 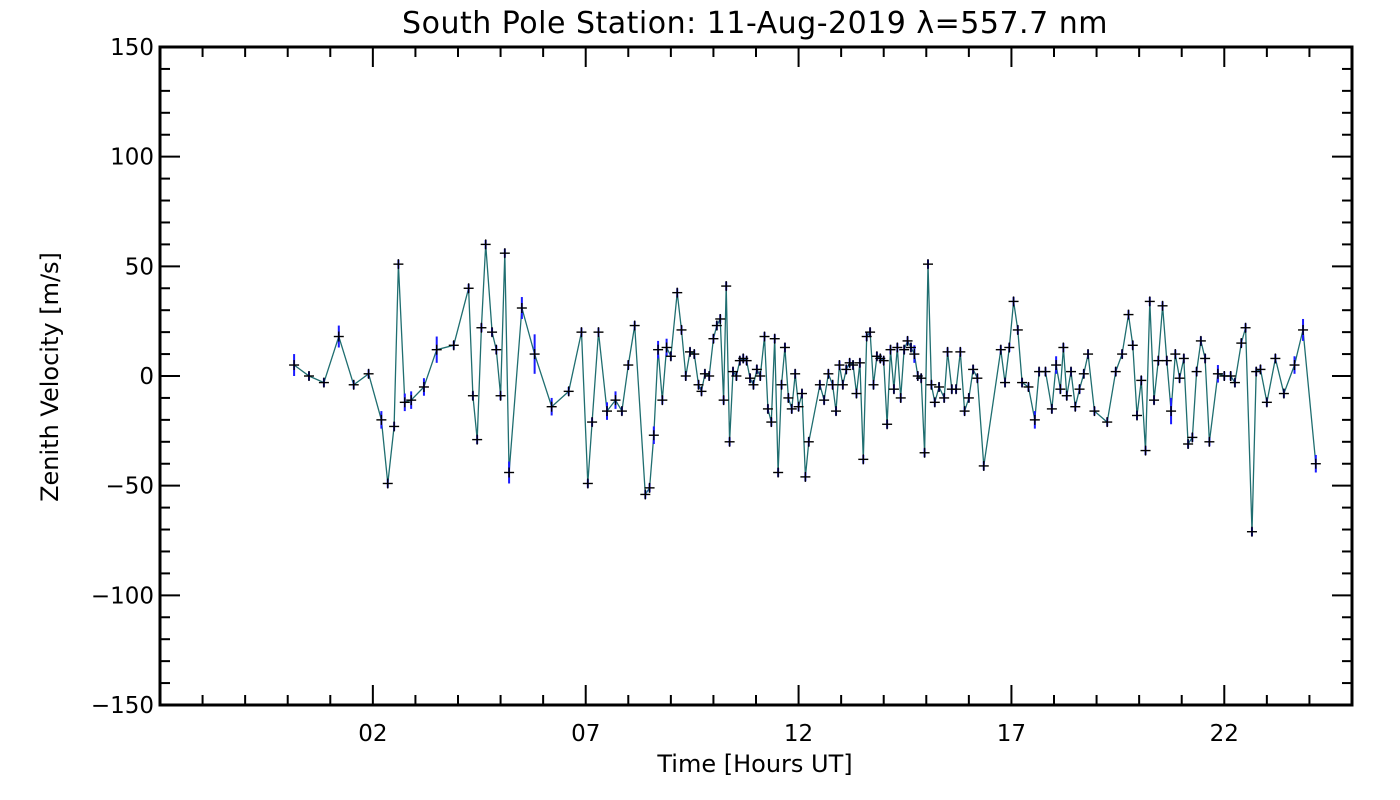 What do you see at coordinates (1011, 734) in the screenshot?
I see `x-tick-label: 17` at bounding box center [1011, 734].